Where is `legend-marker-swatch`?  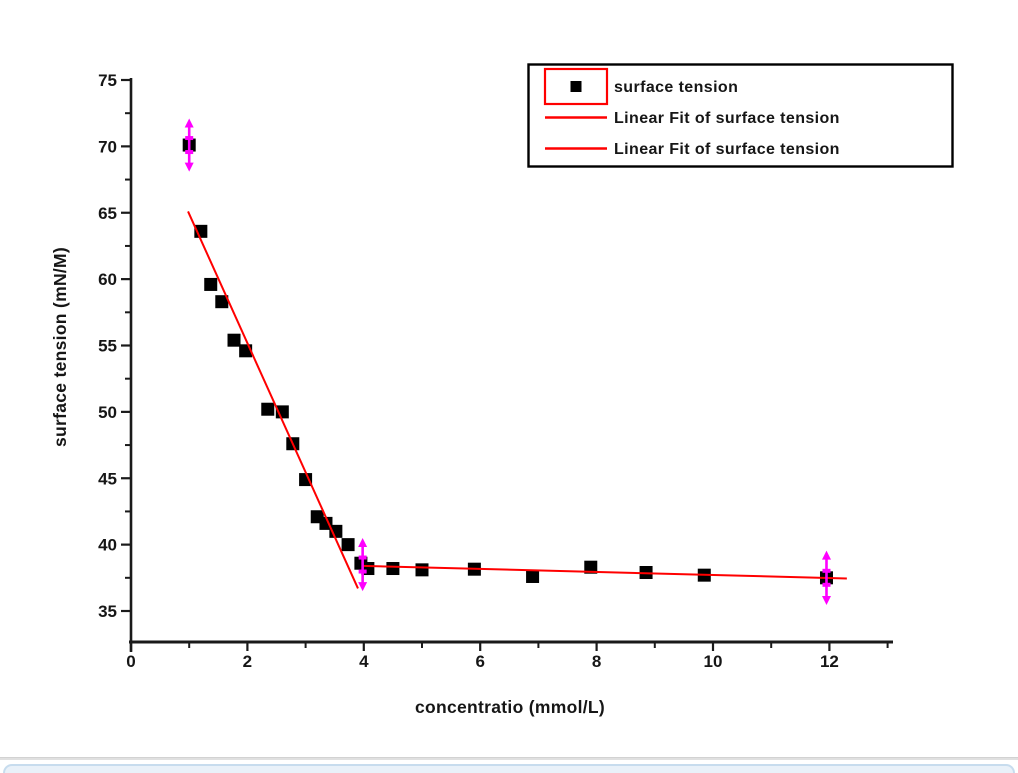
legend-marker-swatch is located at coordinates (576, 86).